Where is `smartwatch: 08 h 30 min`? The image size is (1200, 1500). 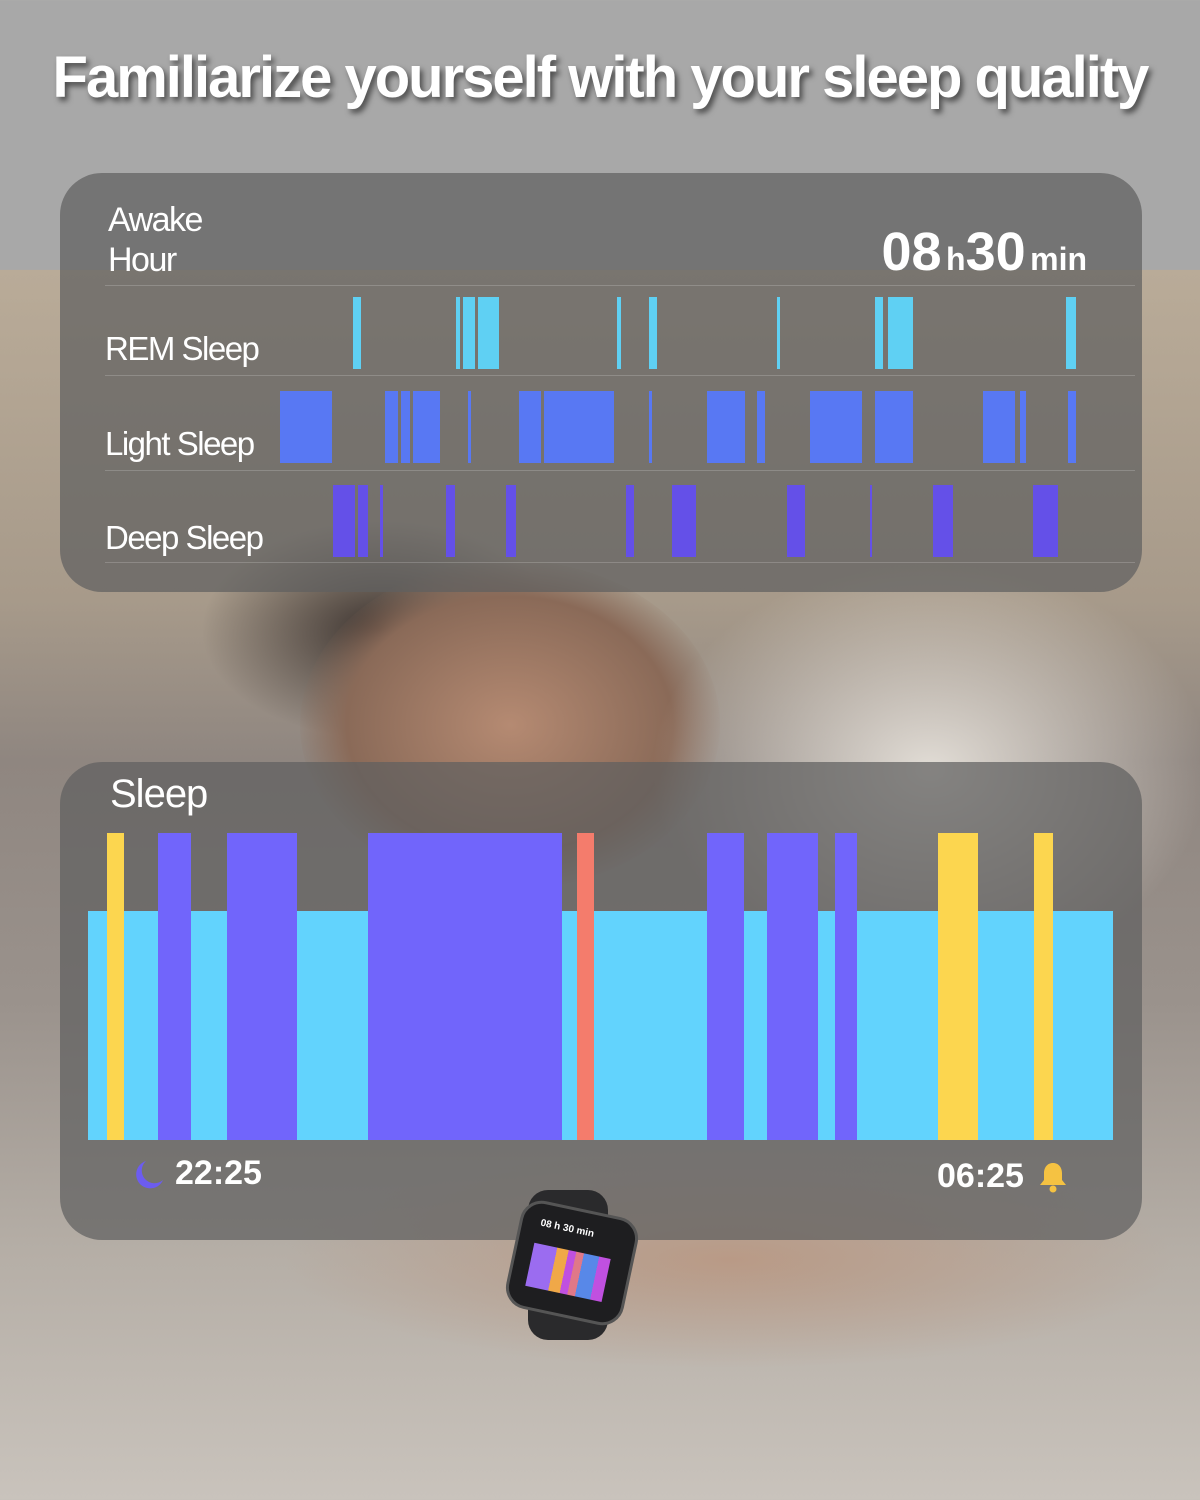 smartwatch: 08 h 30 min is located at coordinates (572, 1265).